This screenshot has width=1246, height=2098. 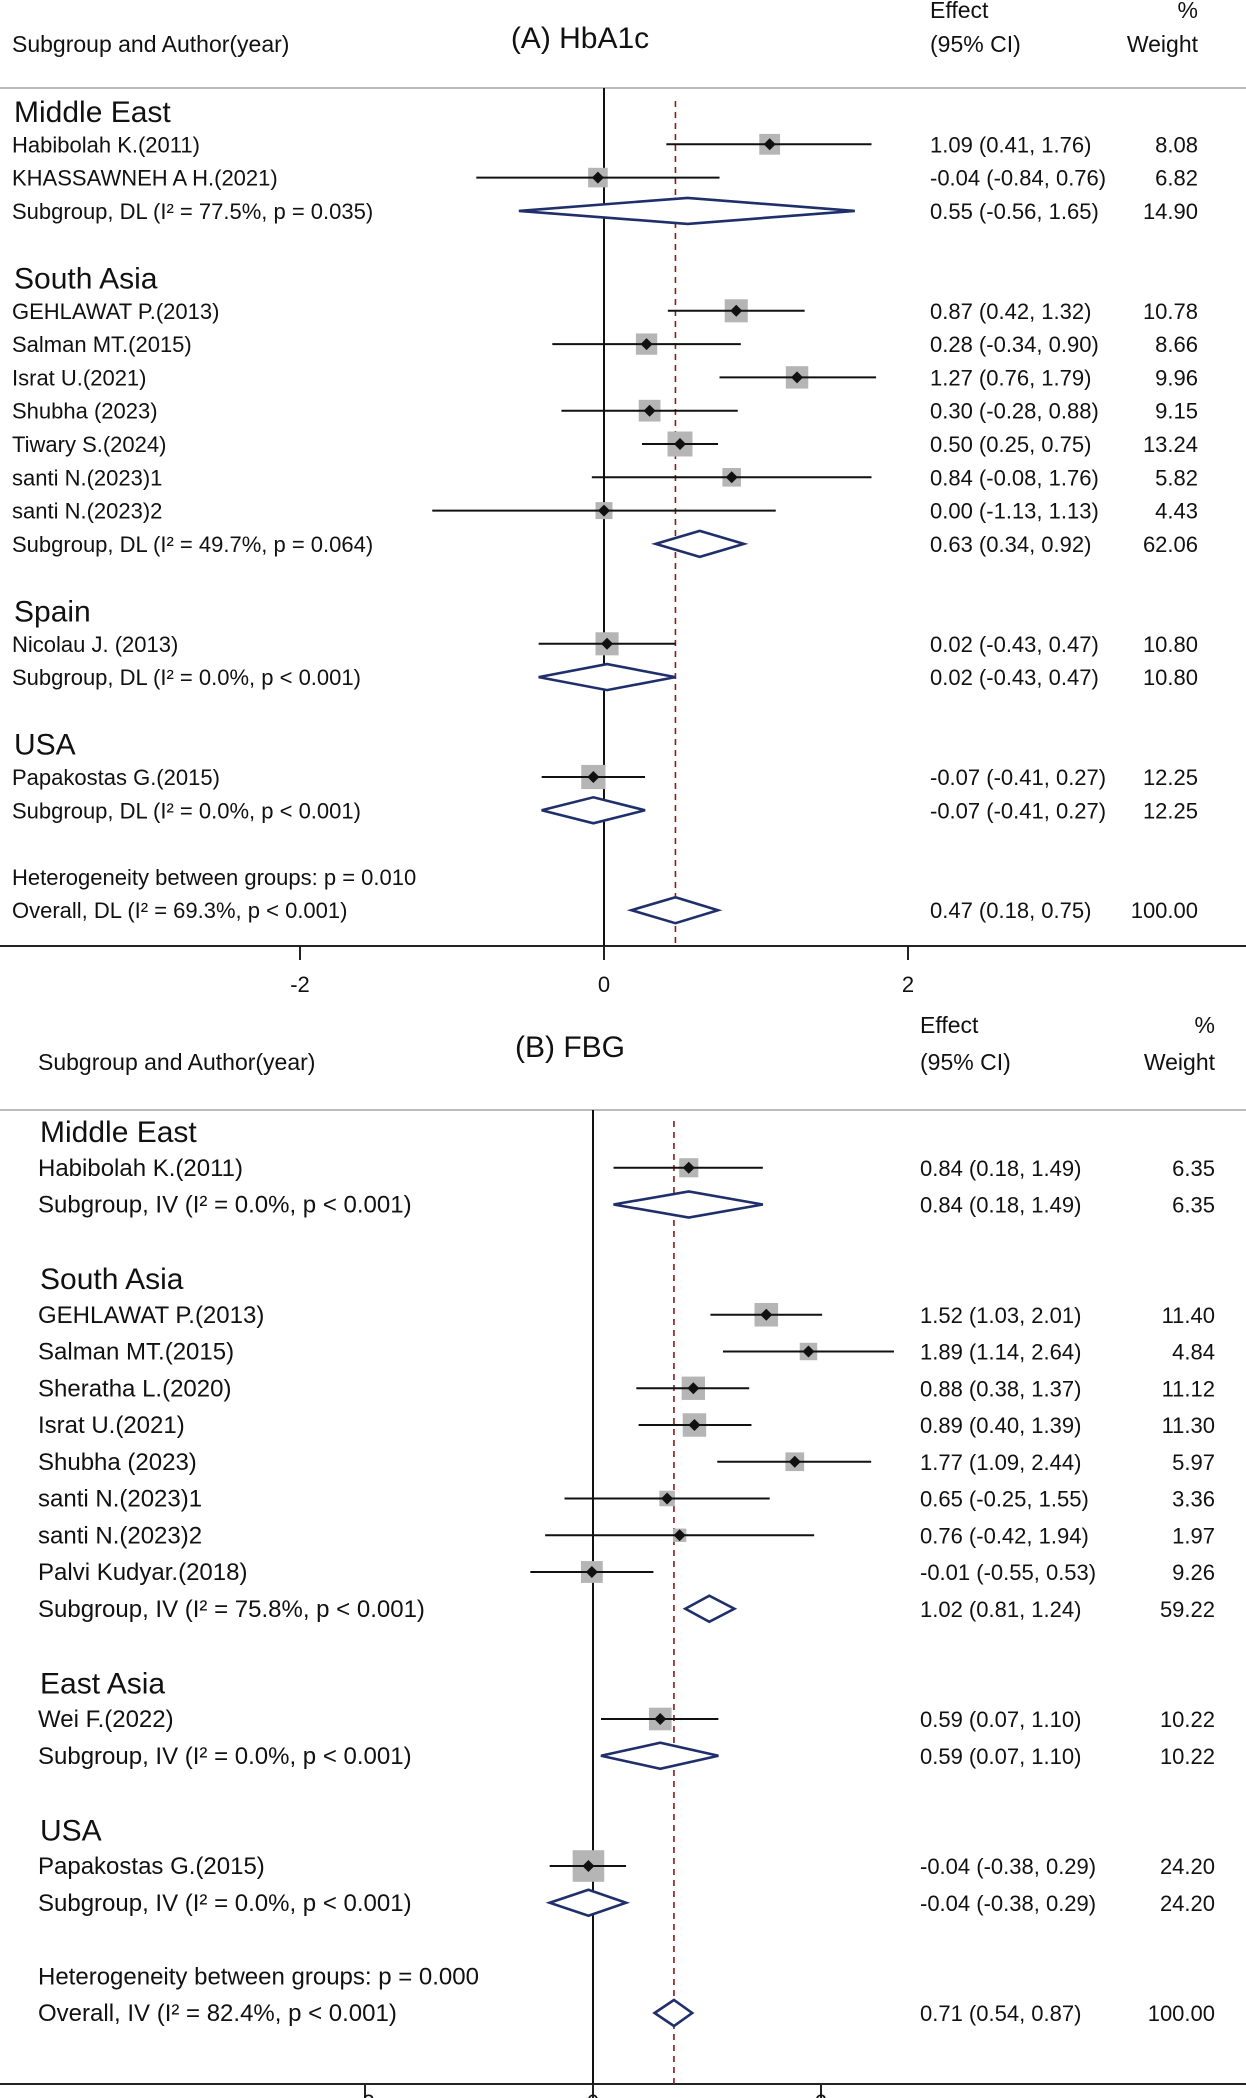 I want to click on study-label: santi N.(2023)1, so click(x=120, y=1499).